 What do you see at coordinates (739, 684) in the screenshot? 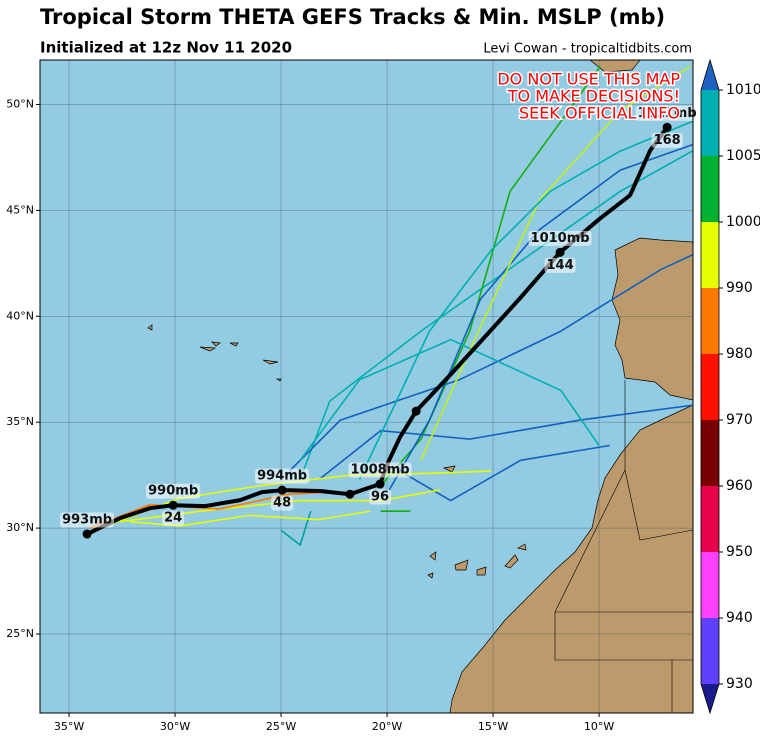
I see `colorbar-label: 930` at bounding box center [739, 684].